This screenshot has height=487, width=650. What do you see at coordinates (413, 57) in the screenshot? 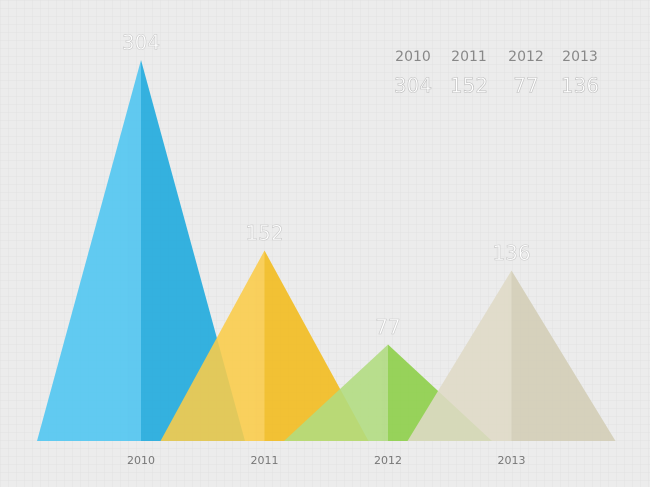
I see `summary-year: 2010` at bounding box center [413, 57].